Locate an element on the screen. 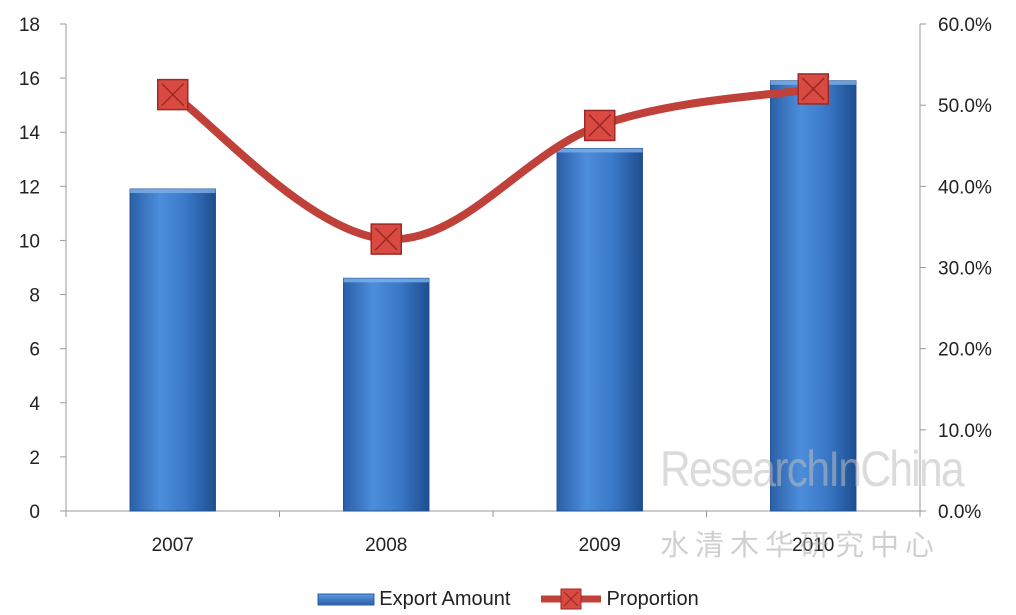 The width and height of the screenshot is (1016, 615). legend-line-swatch is located at coordinates (571, 599).